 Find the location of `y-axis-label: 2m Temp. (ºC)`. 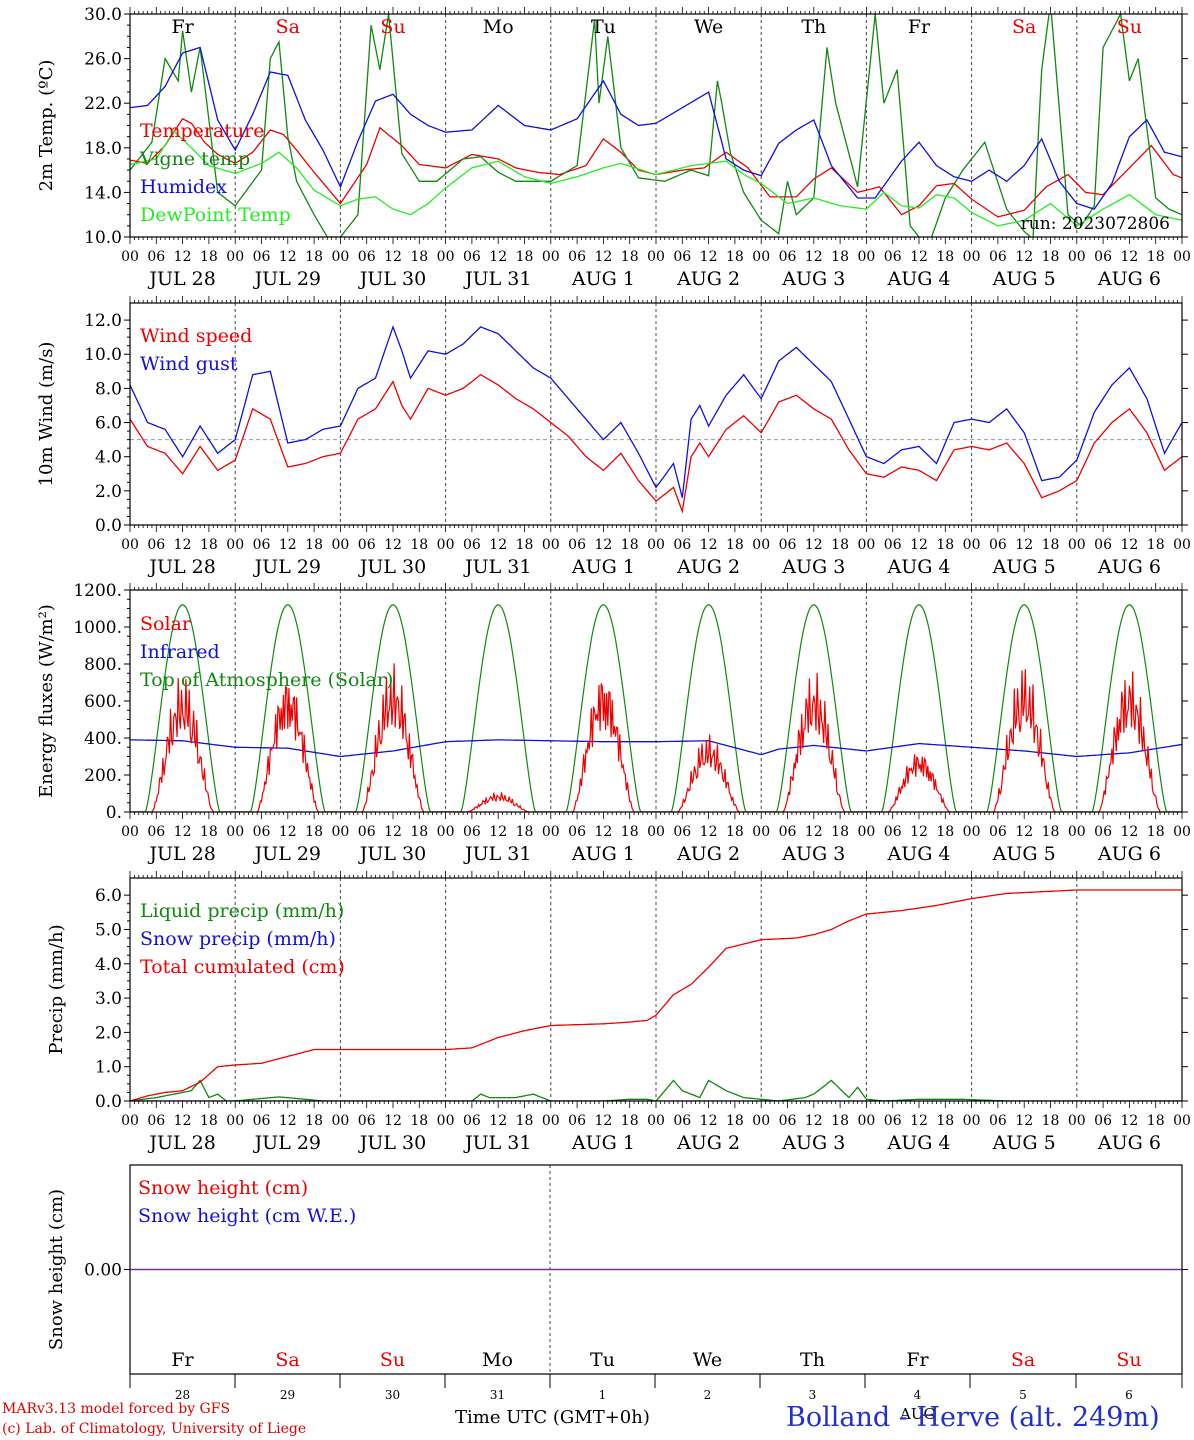

y-axis-label: 2m Temp. (ºC) is located at coordinates (46, 126).